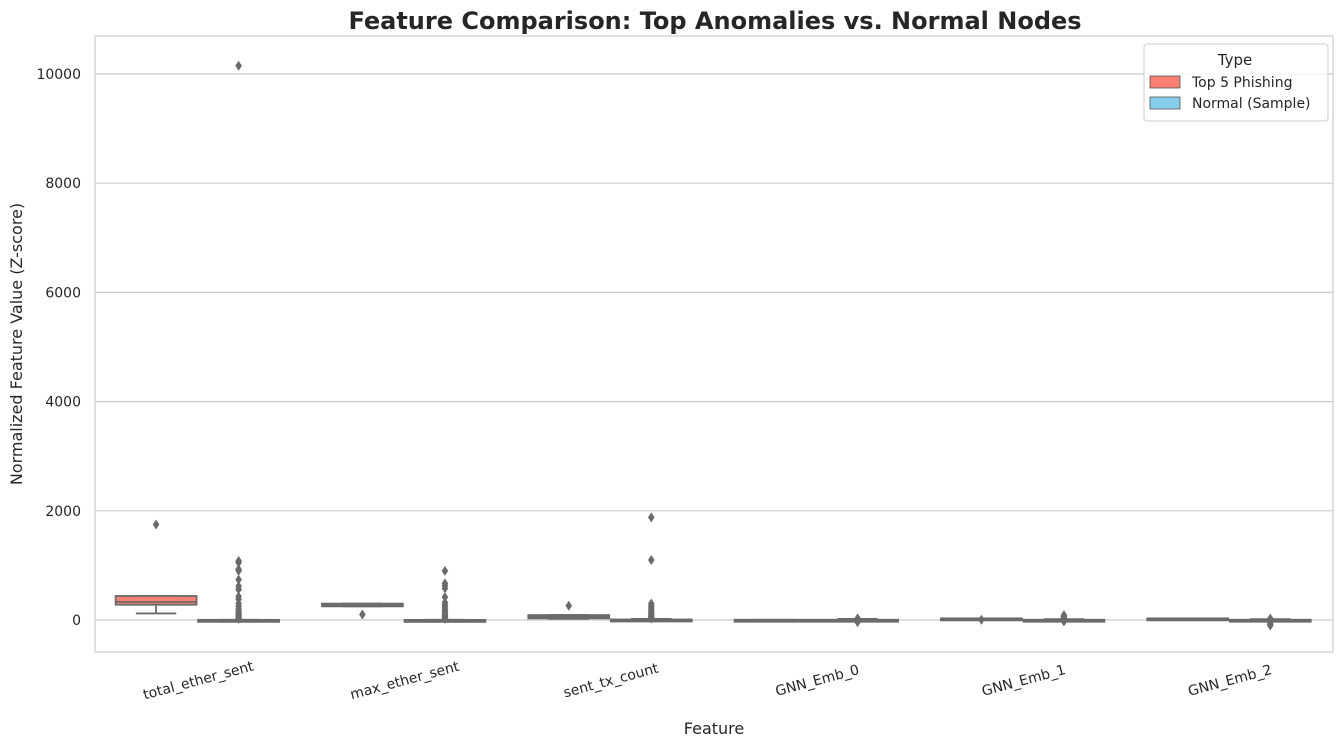 The width and height of the screenshot is (1344, 747). Describe the element at coordinates (58, 75) in the screenshot. I see `y-tick-label: 10000` at that location.